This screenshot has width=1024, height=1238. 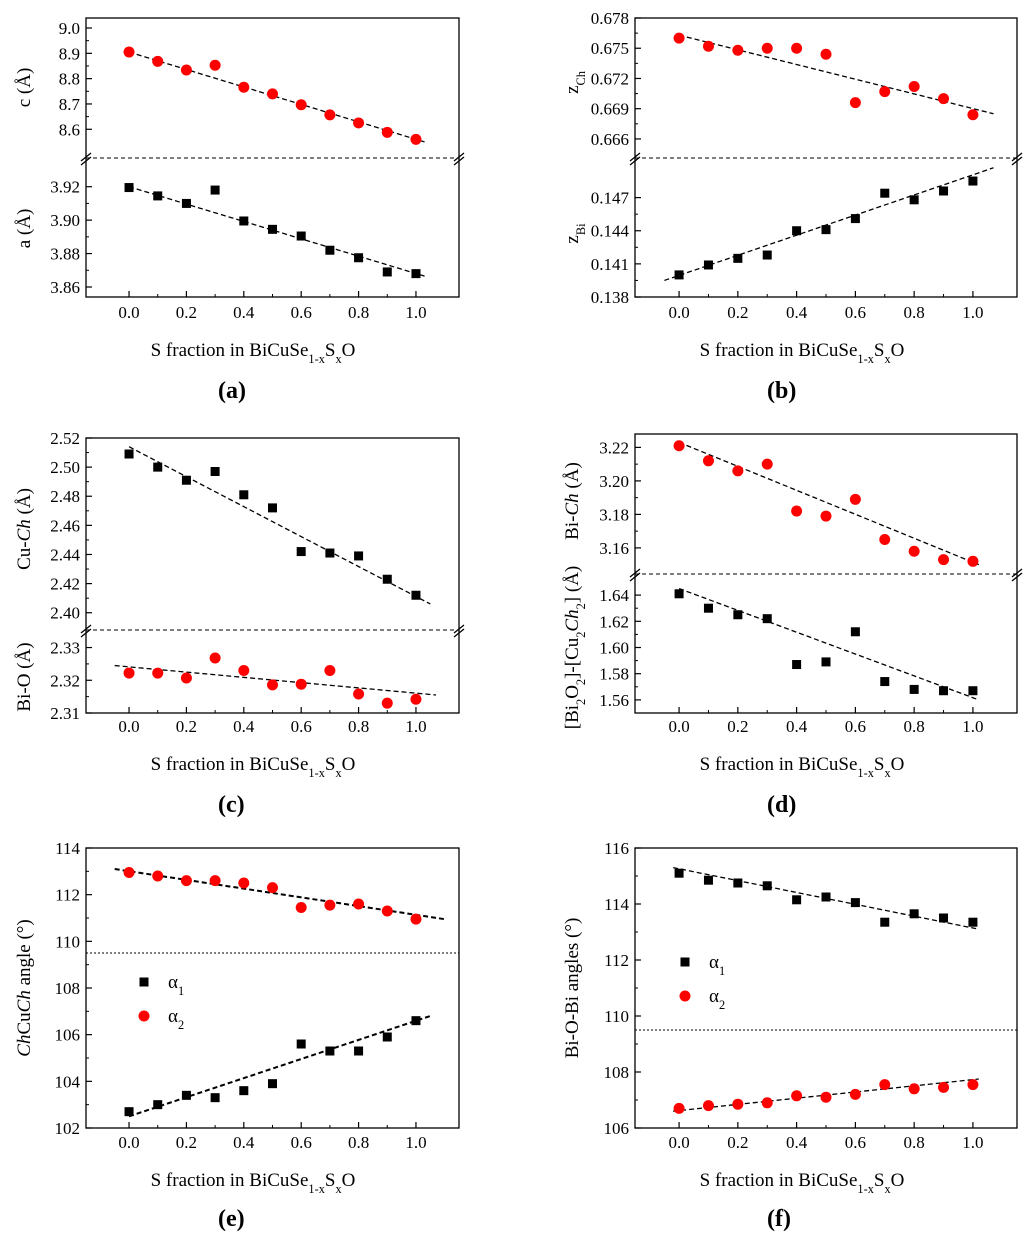 What do you see at coordinates (572, 501) in the screenshot?
I see `y-axis-label: Bi-Ch (Å)` at bounding box center [572, 501].